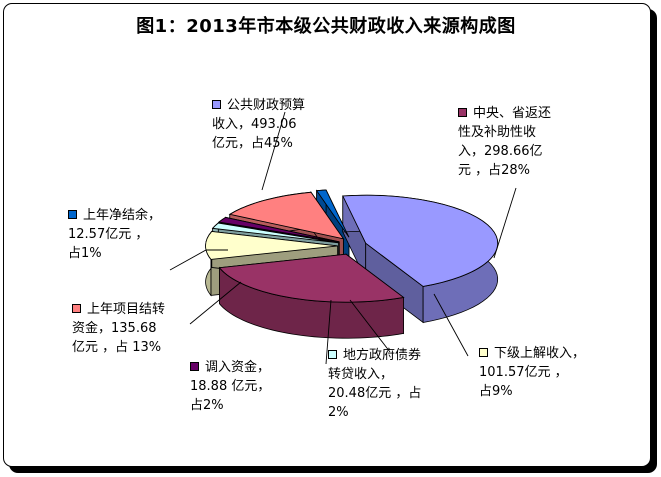  I want to click on label-text-line: 占2%, so click(207, 405).